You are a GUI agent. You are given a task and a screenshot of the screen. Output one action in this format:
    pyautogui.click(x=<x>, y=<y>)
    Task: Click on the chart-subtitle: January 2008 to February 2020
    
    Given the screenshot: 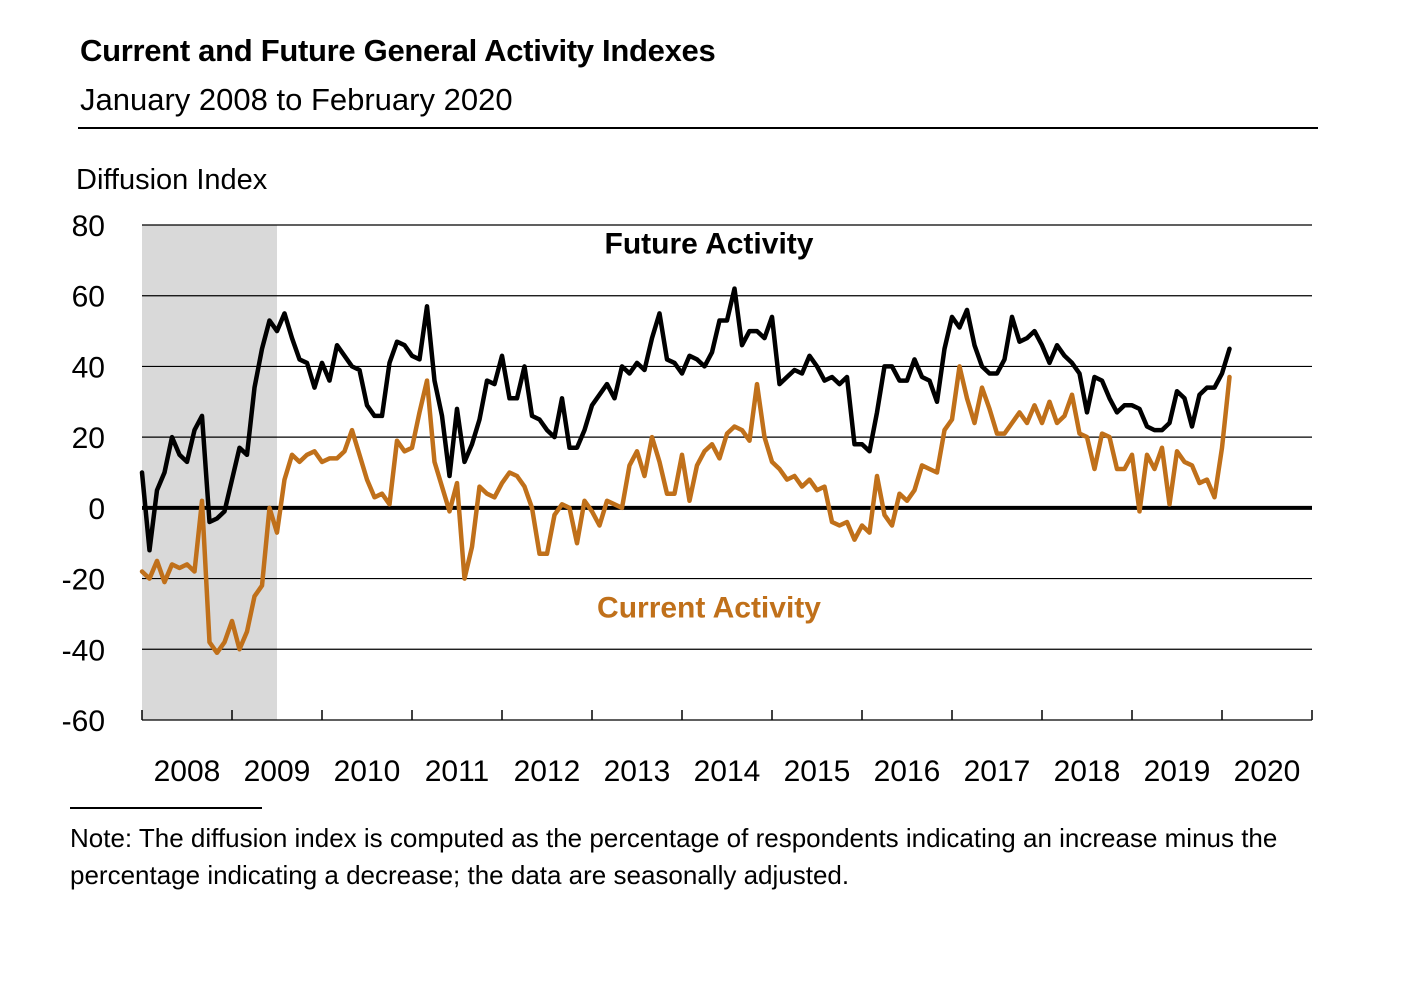 What is the action you would take?
    pyautogui.click(x=296, y=99)
    